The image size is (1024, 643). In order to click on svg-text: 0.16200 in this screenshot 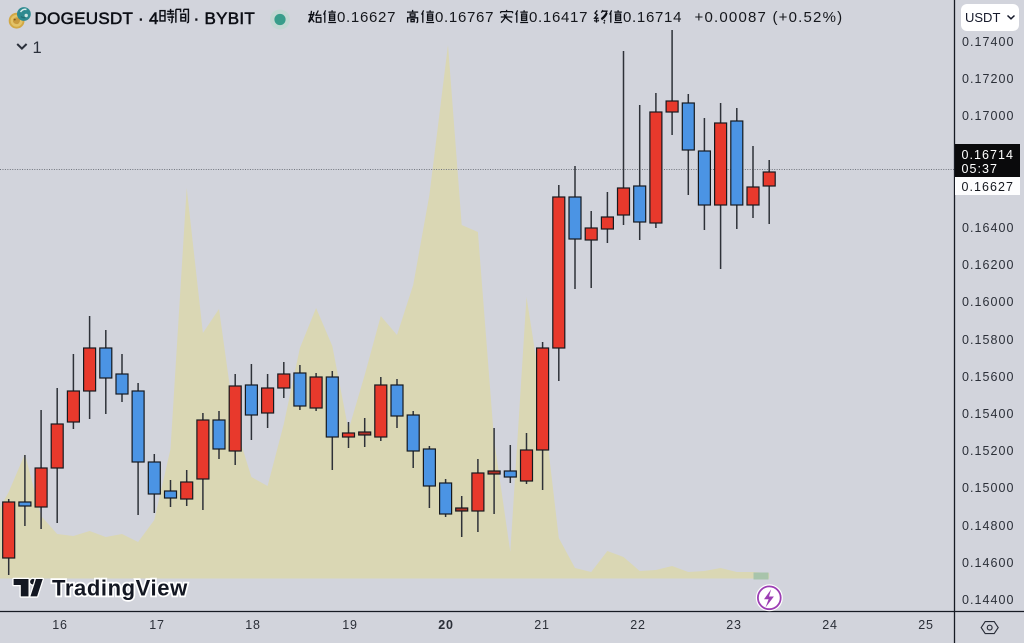, I will do `click(988, 265)`.